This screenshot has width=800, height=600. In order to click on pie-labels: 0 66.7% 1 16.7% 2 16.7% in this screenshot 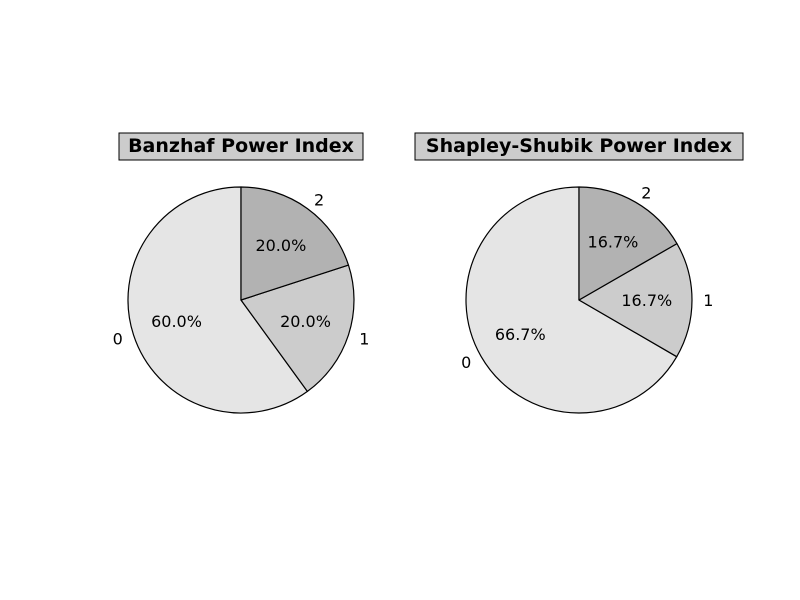, I will do `click(587, 277)`.